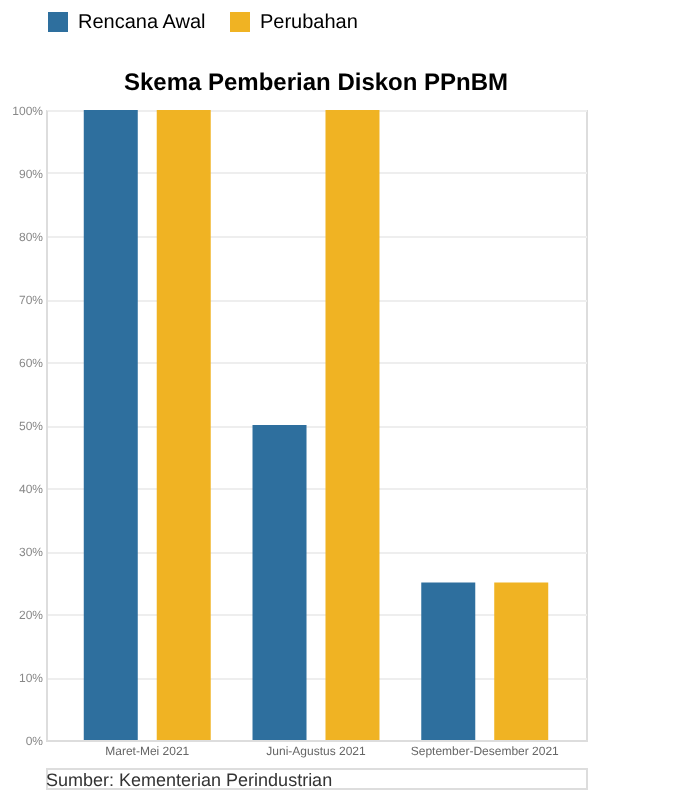 The width and height of the screenshot is (682, 800). I want to click on text: Sumber: Kementerian Perindustrian, so click(189, 780).